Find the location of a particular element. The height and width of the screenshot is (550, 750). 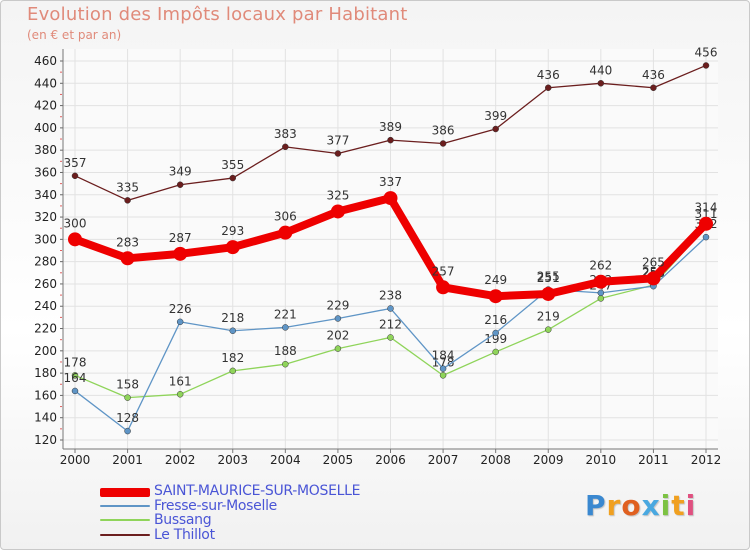

legend-item-fresse: Fresse-sur-Moselle is located at coordinates (260, 505).